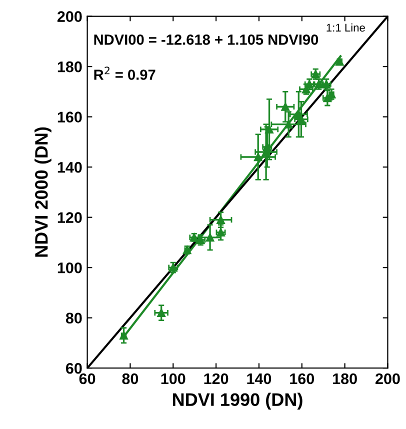  I want to click on y-tick-label: 120, so click(70, 218).